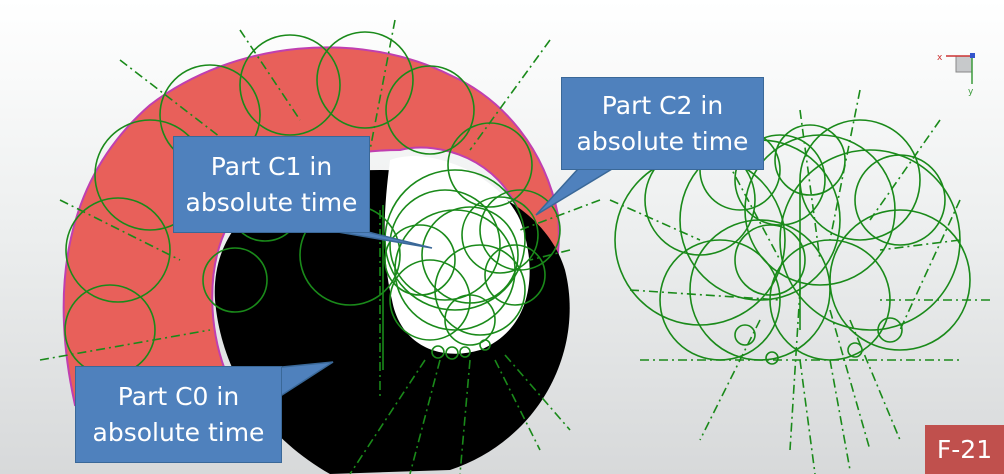 The height and width of the screenshot is (474, 1004). What do you see at coordinates (964, 449) in the screenshot?
I see `figure-label: F-21` at bounding box center [964, 449].